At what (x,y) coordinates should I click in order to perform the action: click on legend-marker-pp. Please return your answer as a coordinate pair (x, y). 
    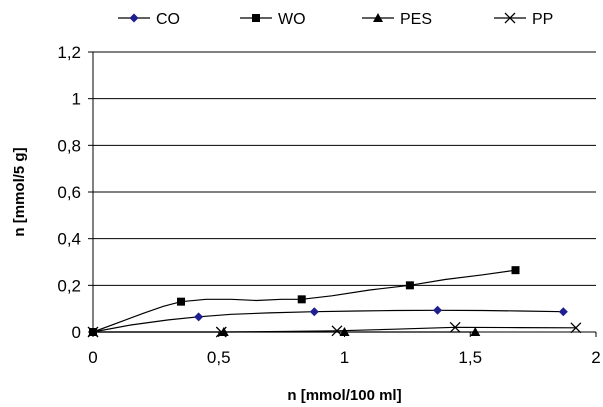
    Looking at the image, I should click on (510, 18).